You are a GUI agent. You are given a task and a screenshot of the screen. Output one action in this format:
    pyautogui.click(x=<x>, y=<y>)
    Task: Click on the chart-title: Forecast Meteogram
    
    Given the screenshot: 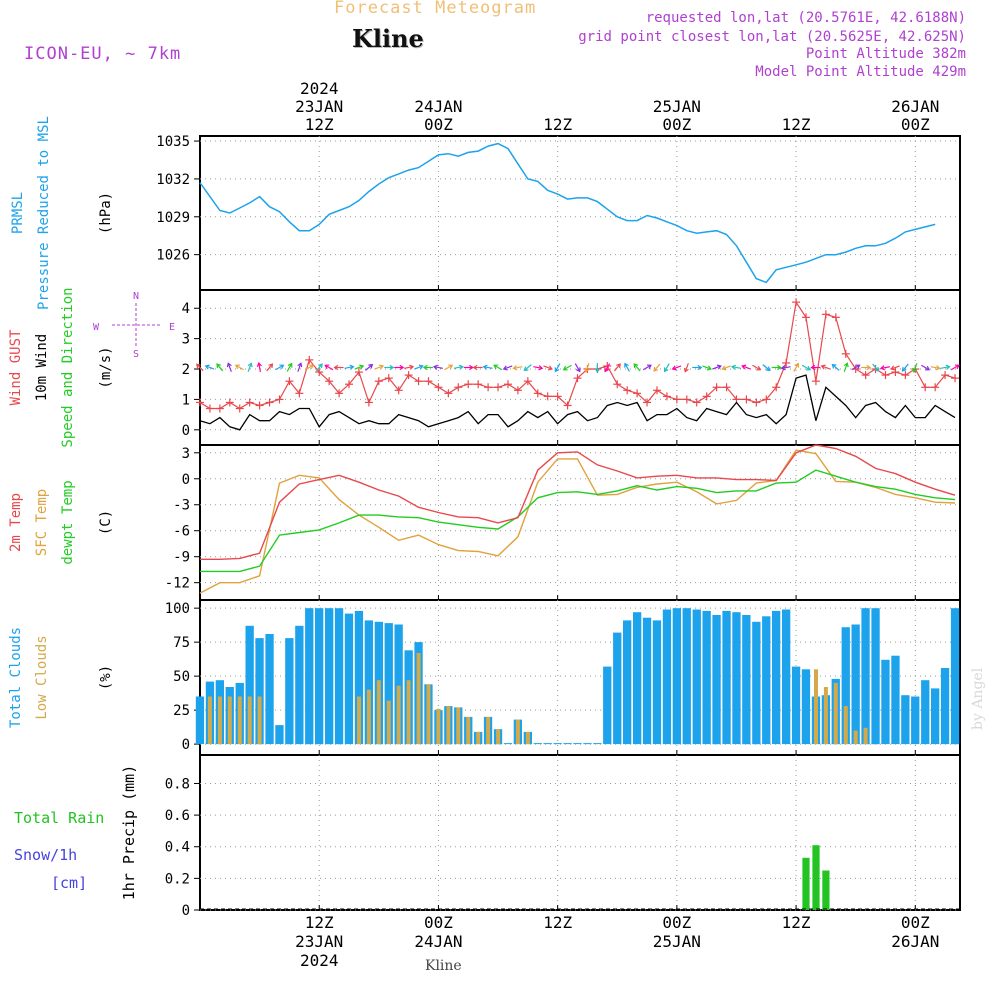 What is the action you would take?
    pyautogui.click(x=435, y=9)
    